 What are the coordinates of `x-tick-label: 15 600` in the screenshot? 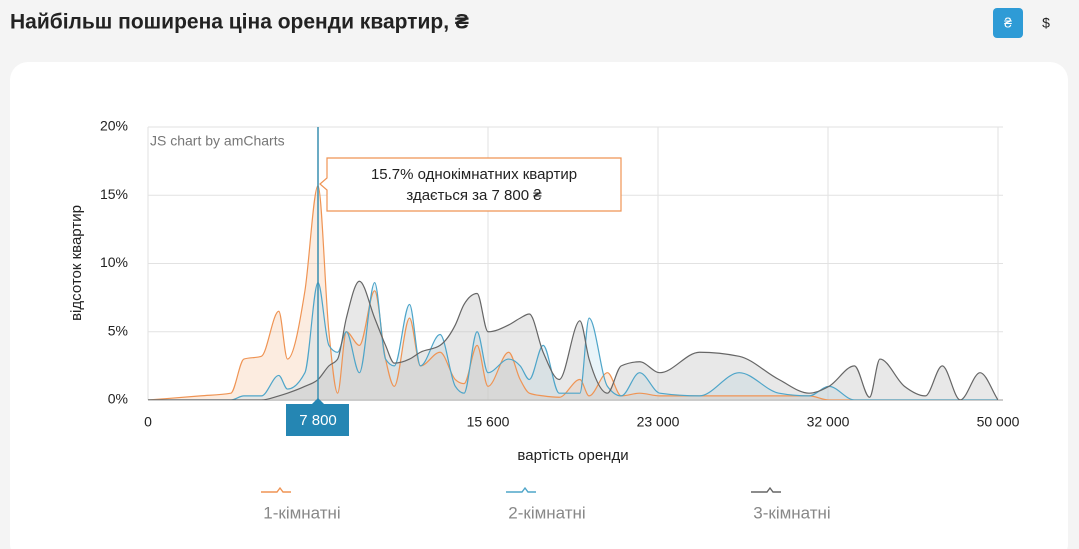 It's located at (488, 422).